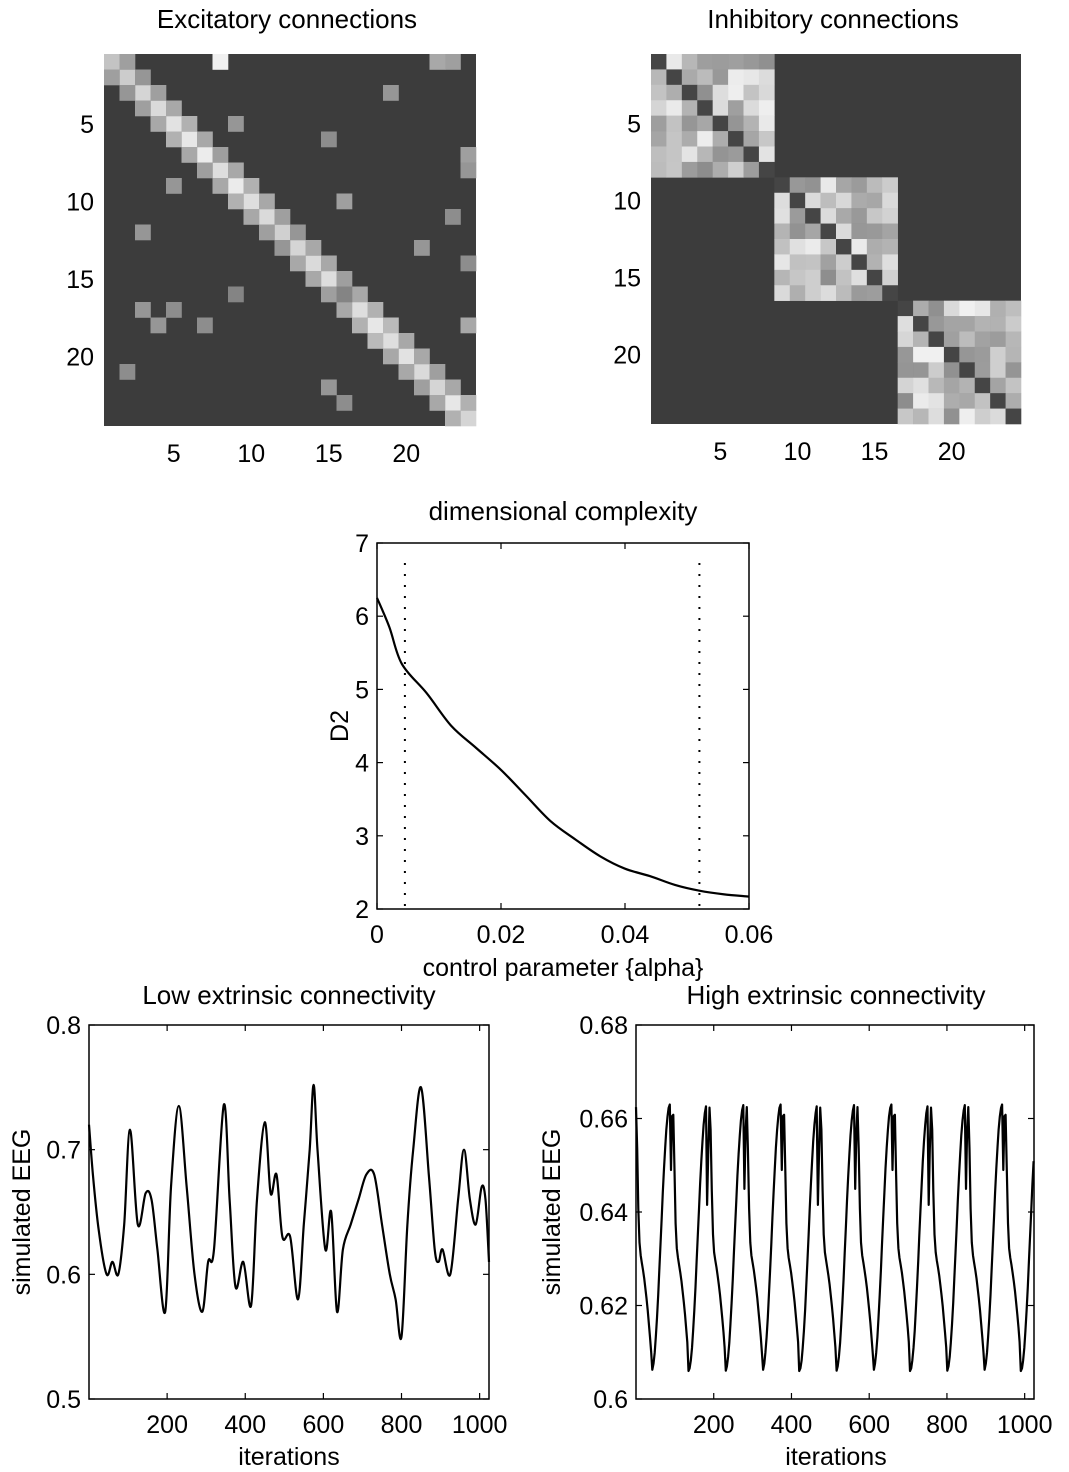 This screenshot has width=1069, height=1472. What do you see at coordinates (243, 289) in the screenshot?
I see `excitatory-ticks: 5 5 10 10 15 15 20 20` at bounding box center [243, 289].